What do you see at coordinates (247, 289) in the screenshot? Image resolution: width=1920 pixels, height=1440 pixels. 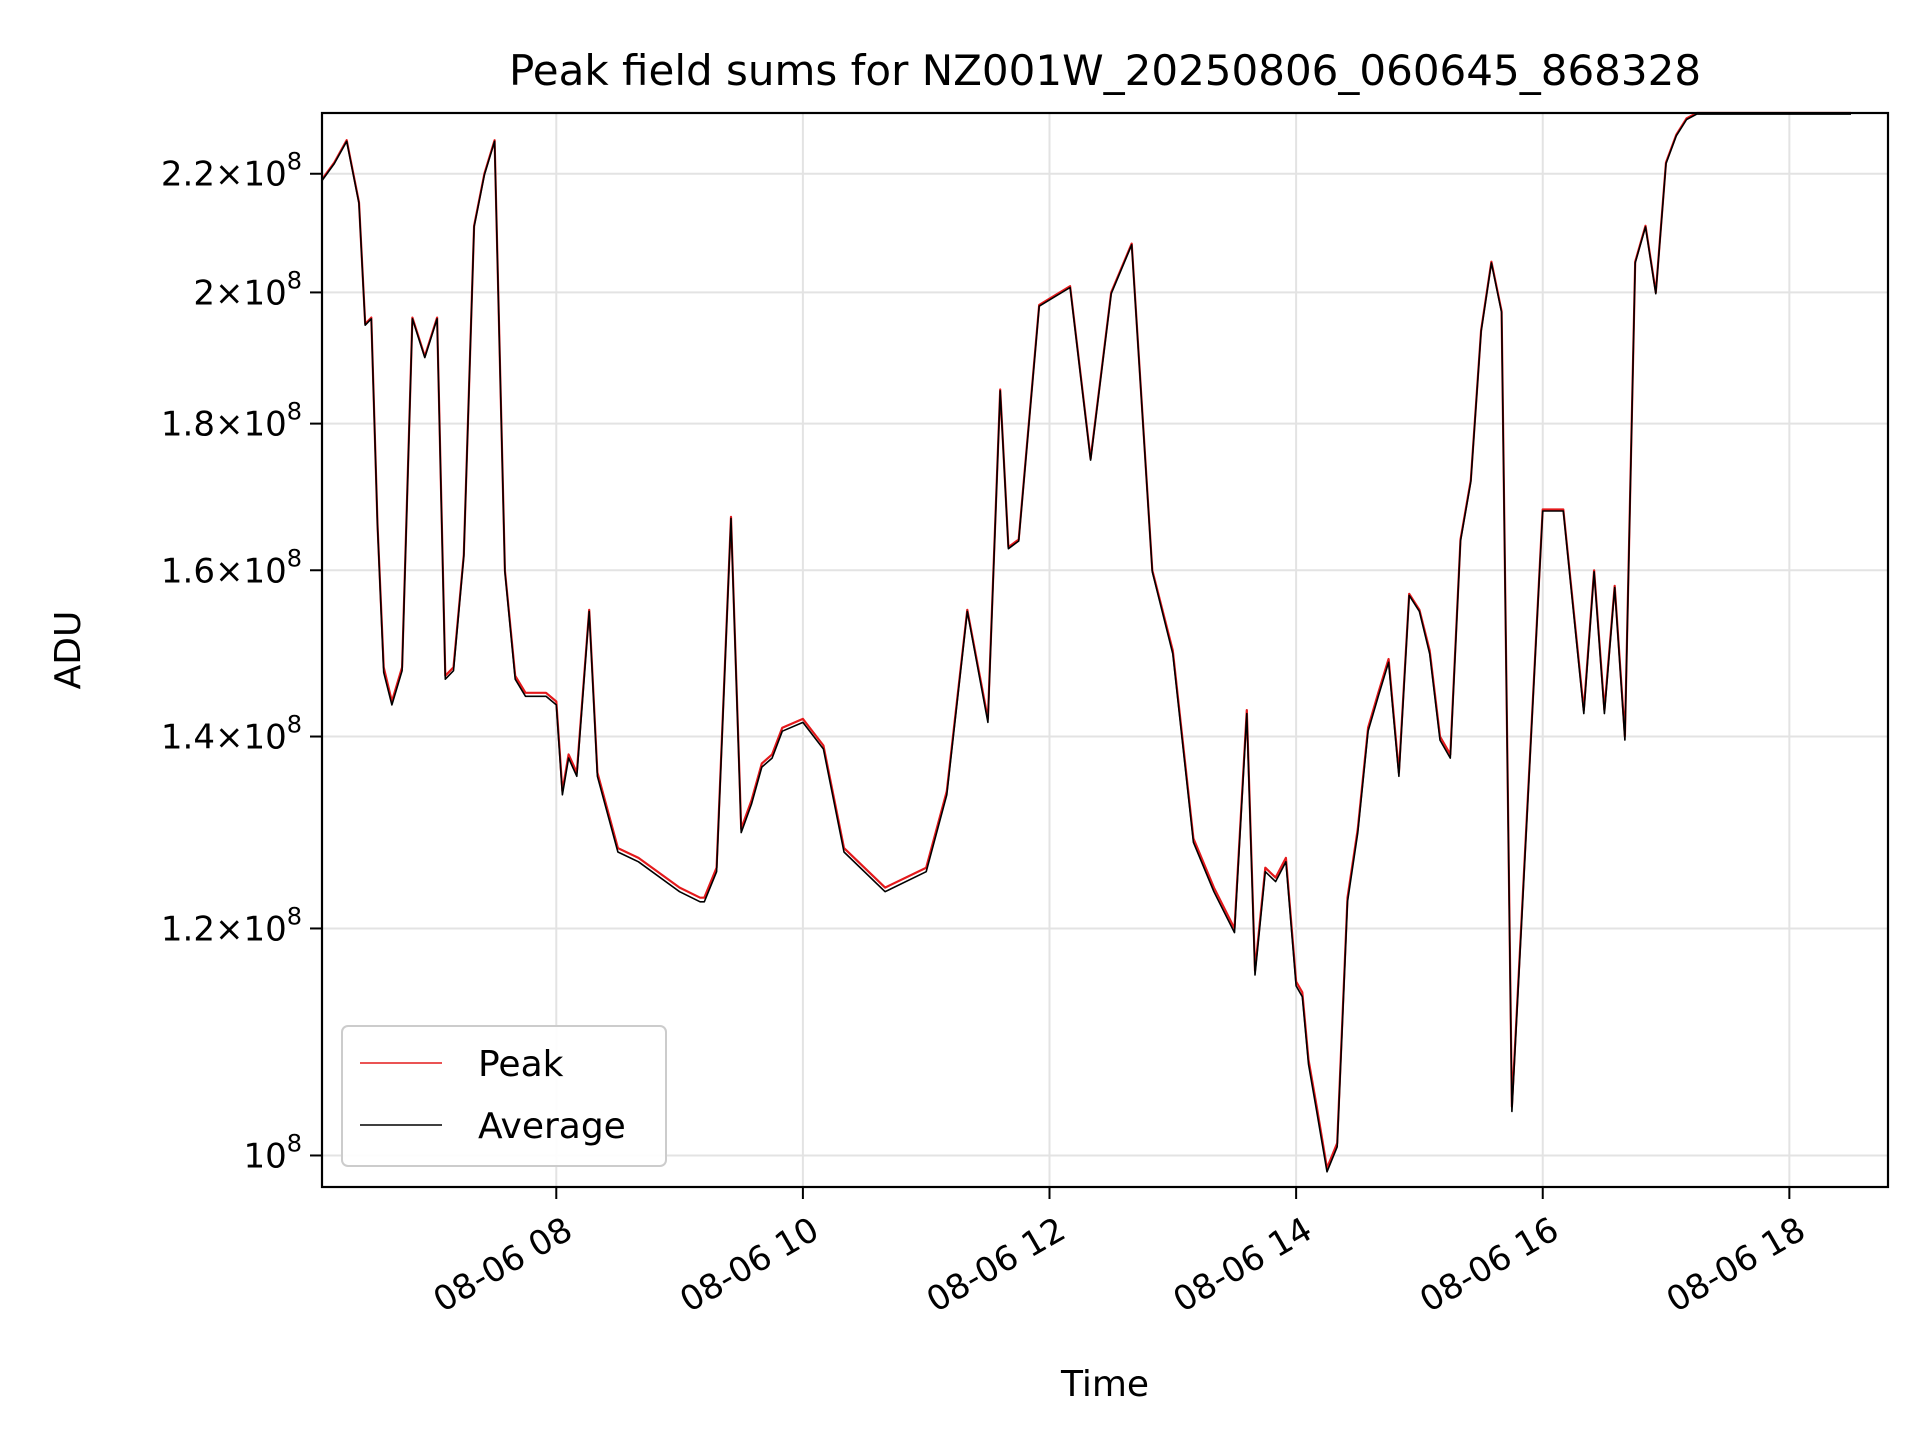 I see `y-tick-label: 2×108` at bounding box center [247, 289].